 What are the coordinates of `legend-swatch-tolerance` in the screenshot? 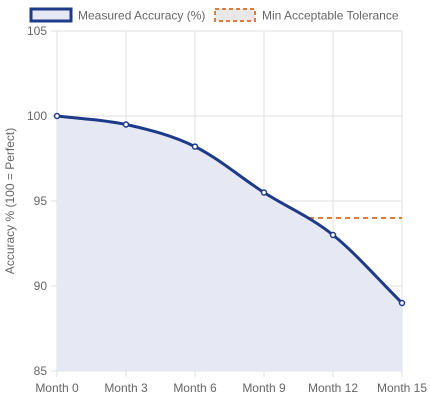 It's located at (235, 15).